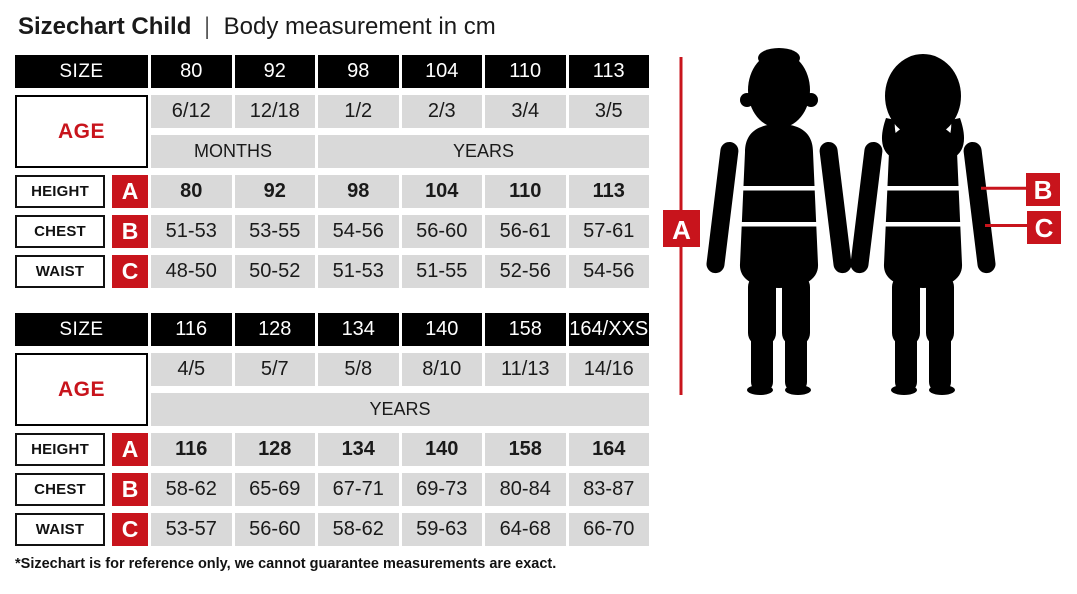 The height and width of the screenshot is (594, 1077). Describe the element at coordinates (358, 111) in the screenshot. I see `age-cell: 1/2` at that location.